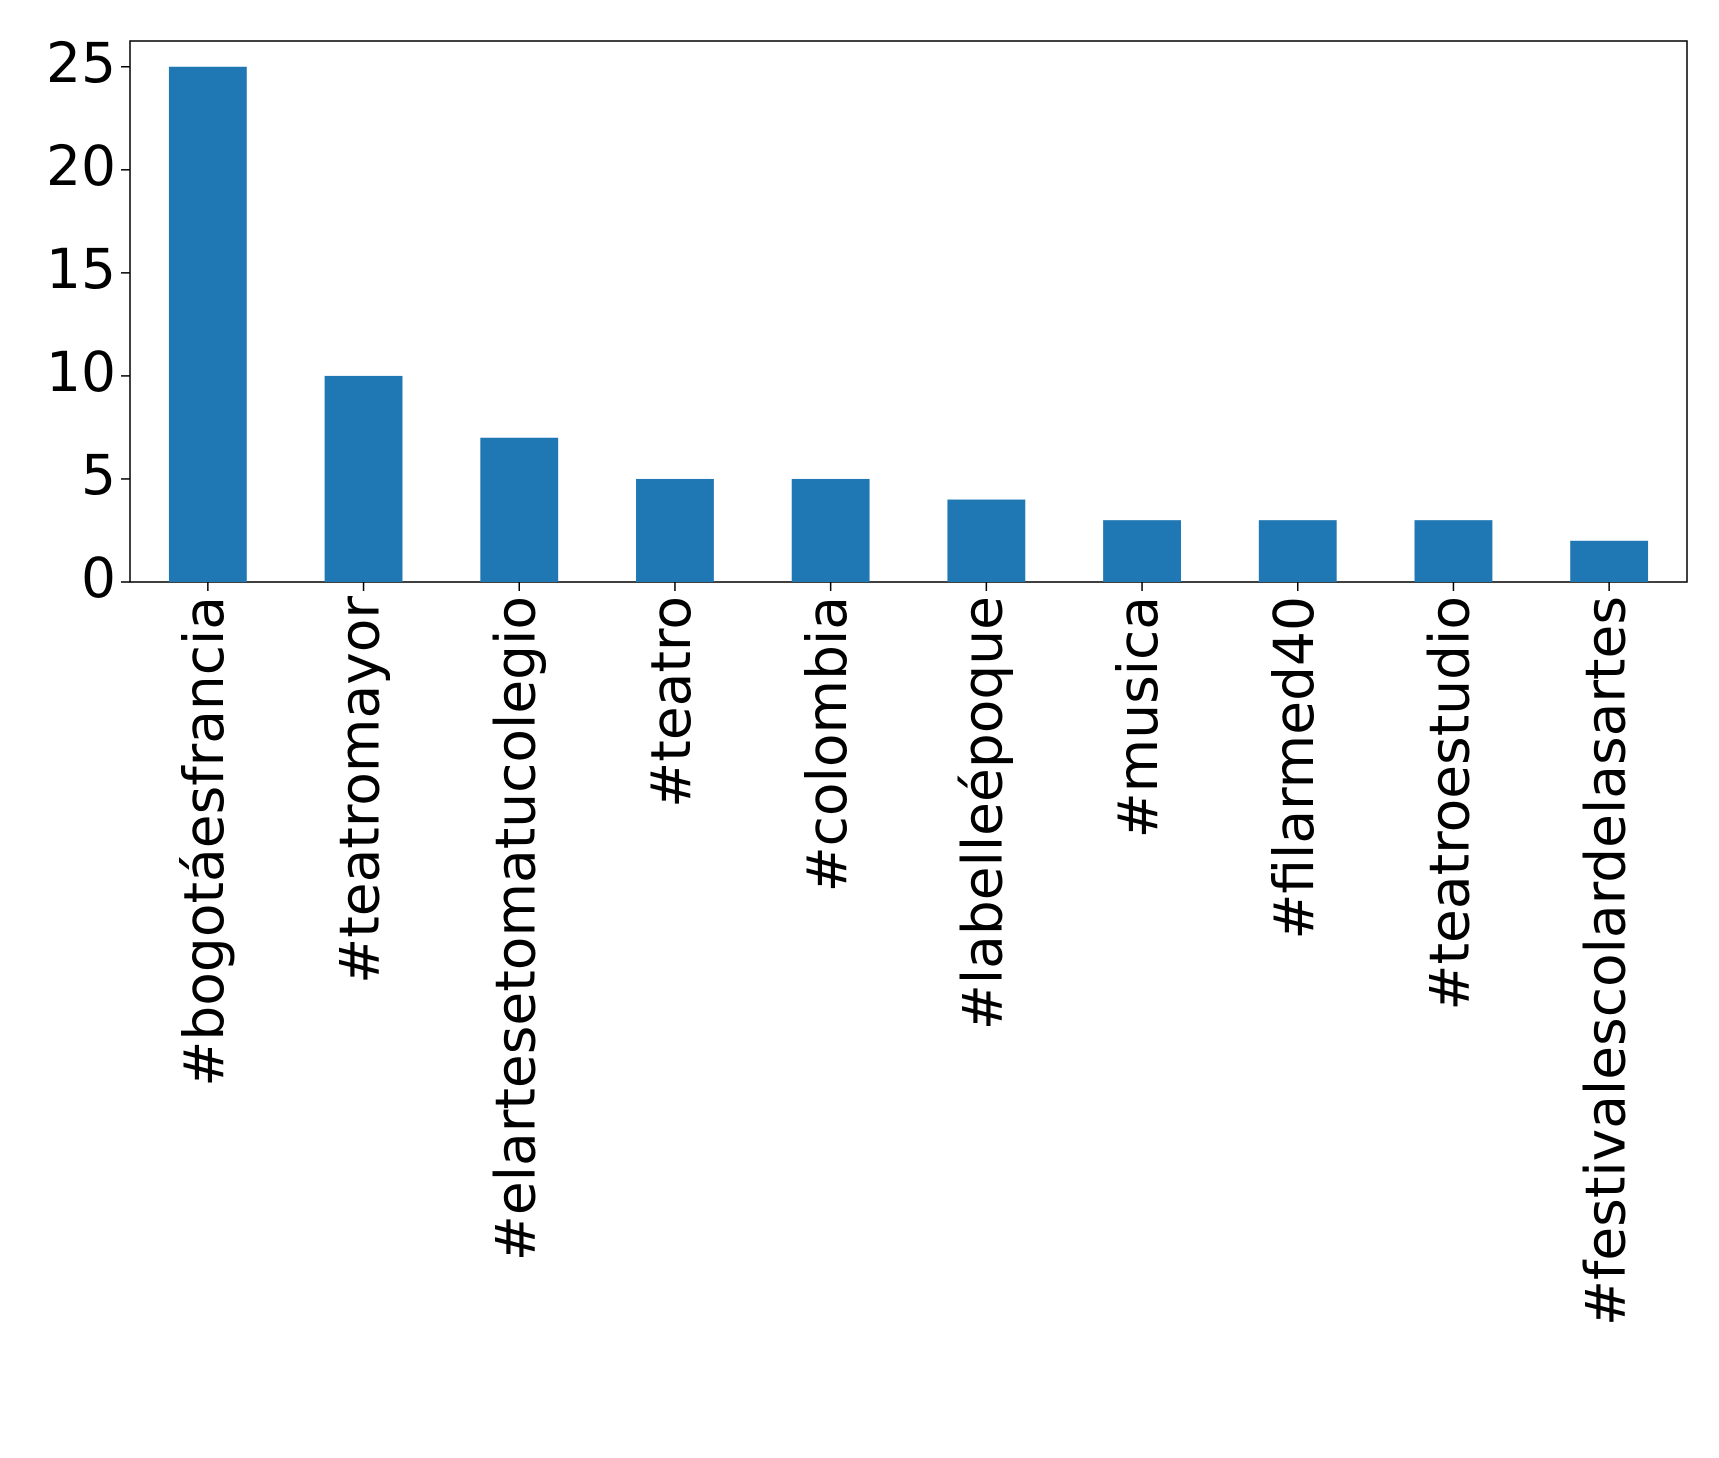 The height and width of the screenshot is (1458, 1719). I want to click on x-tick-label: #teatroestudio, so click(1450, 803).